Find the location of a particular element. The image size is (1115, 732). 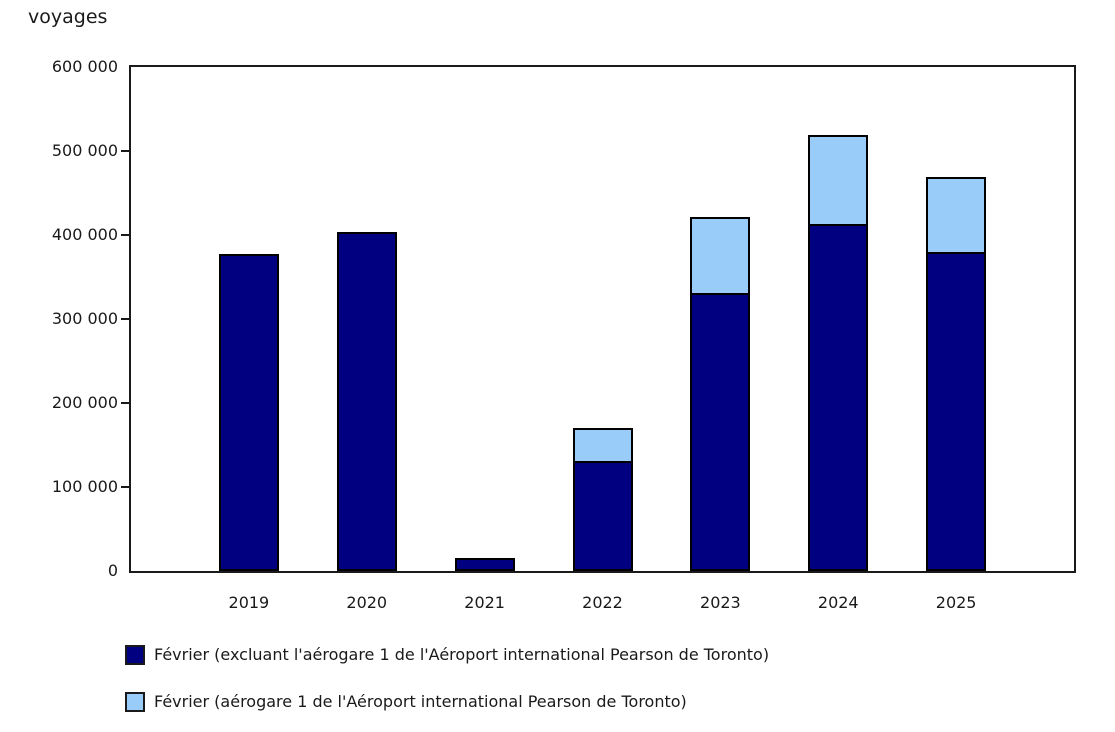

bar-2023-light is located at coordinates (720, 256).